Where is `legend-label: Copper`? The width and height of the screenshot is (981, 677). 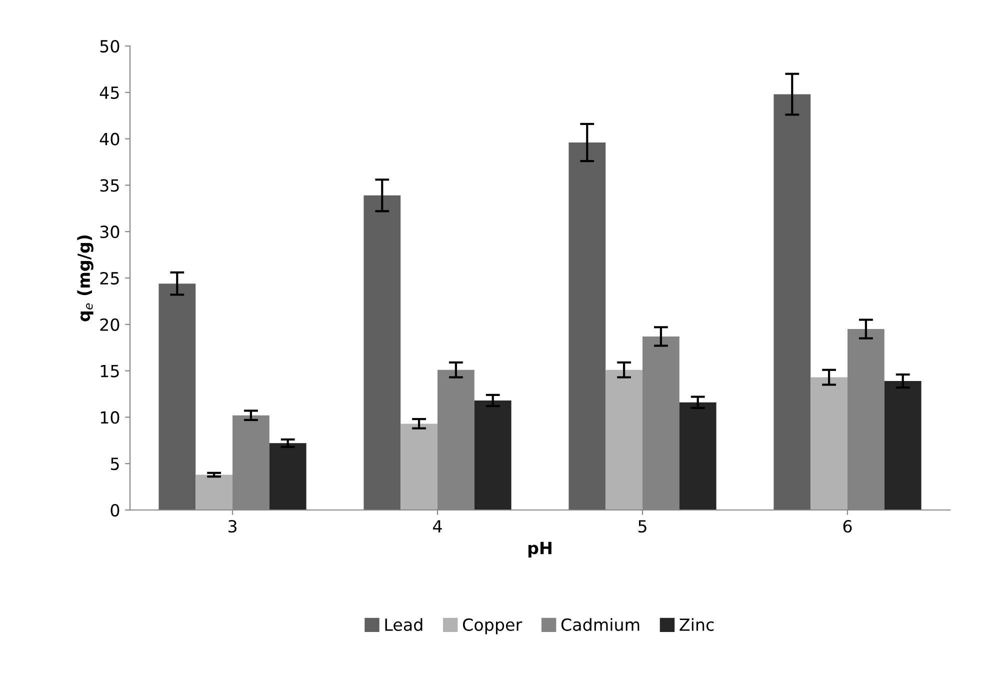
legend-label: Copper is located at coordinates (492, 626).